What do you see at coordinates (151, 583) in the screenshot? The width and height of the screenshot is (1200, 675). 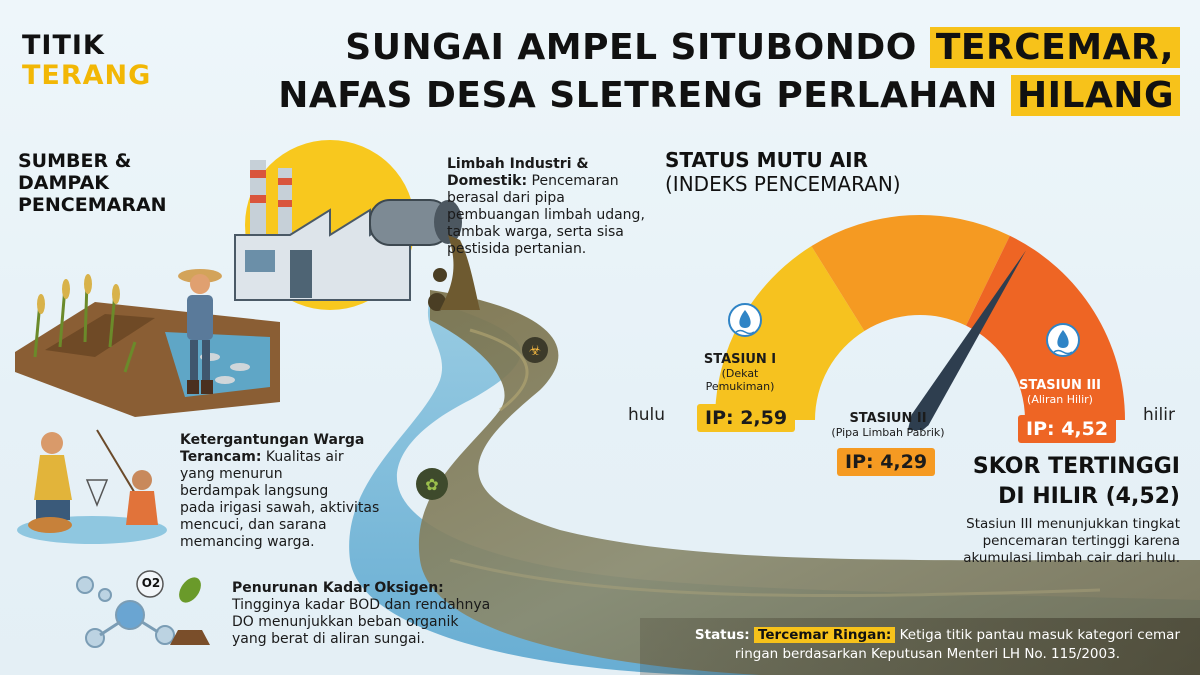 I see `o2-label: O2` at bounding box center [151, 583].